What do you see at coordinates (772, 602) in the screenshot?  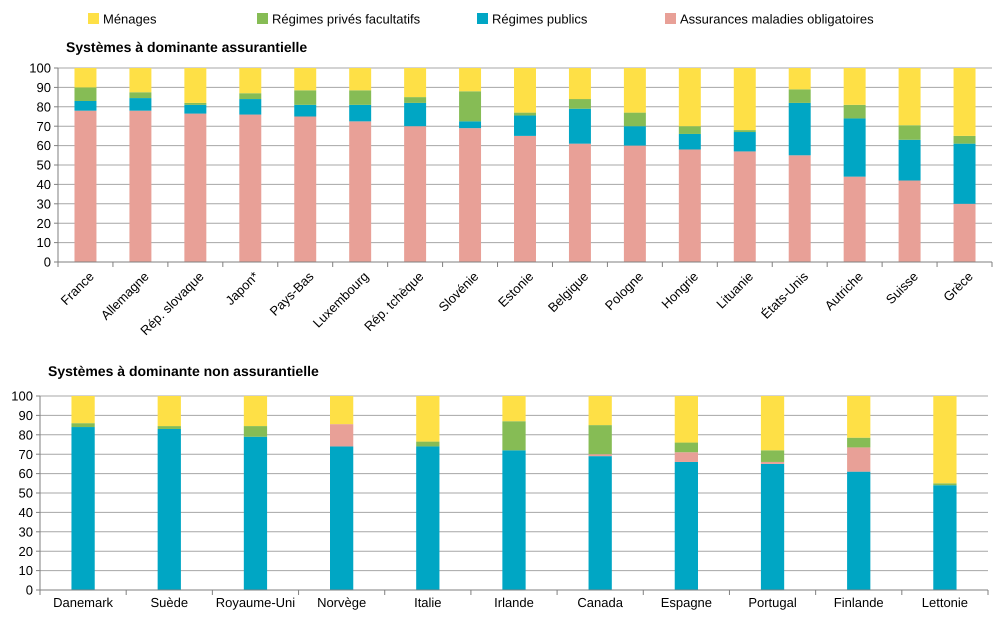 I see `x-tick-label: Portugal` at bounding box center [772, 602].